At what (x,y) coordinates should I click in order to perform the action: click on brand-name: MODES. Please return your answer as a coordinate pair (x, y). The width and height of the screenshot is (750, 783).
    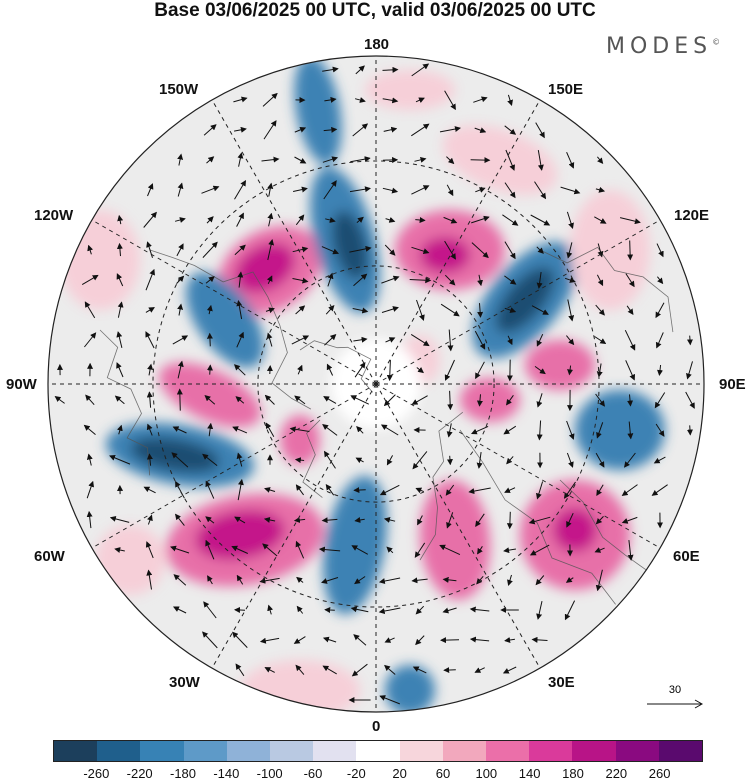
    Looking at the image, I should click on (659, 46).